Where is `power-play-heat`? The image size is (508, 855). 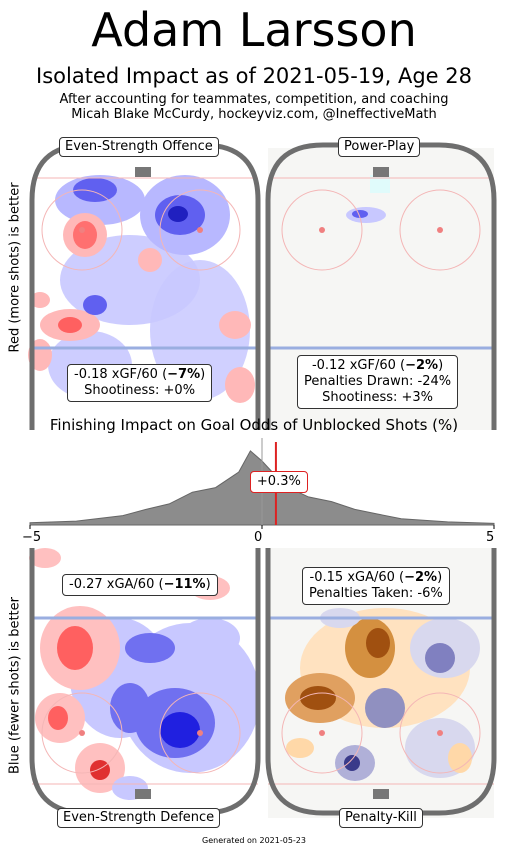 power-play-heat is located at coordinates (368, 199).